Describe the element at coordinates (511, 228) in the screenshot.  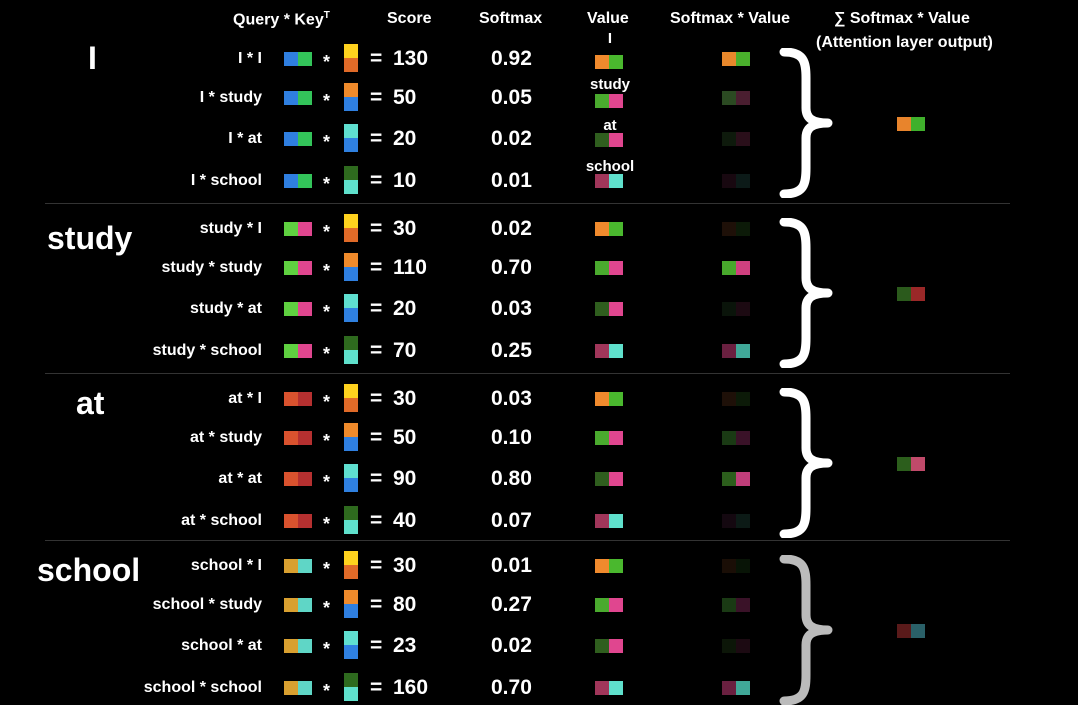
I see `softmax-value: 0.02` at that location.